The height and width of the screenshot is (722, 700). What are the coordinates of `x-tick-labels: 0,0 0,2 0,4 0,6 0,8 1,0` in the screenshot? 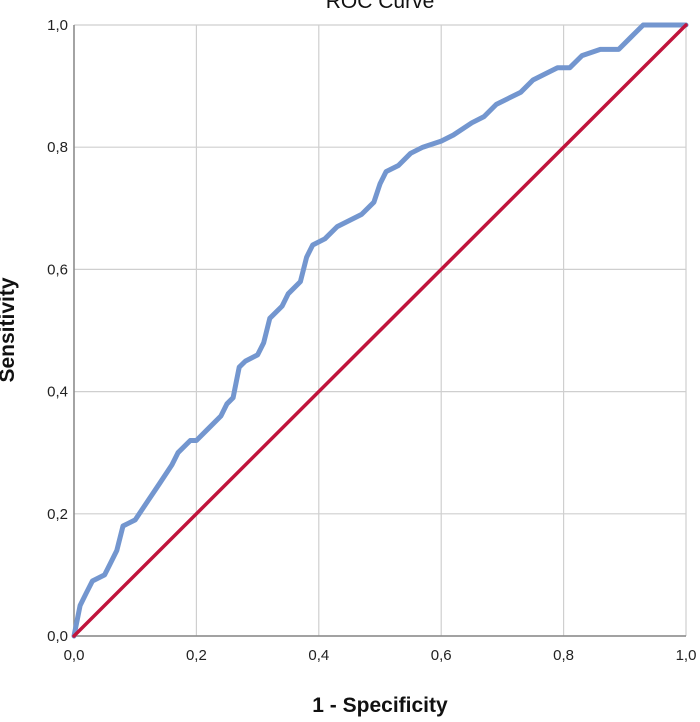 It's located at (380, 655).